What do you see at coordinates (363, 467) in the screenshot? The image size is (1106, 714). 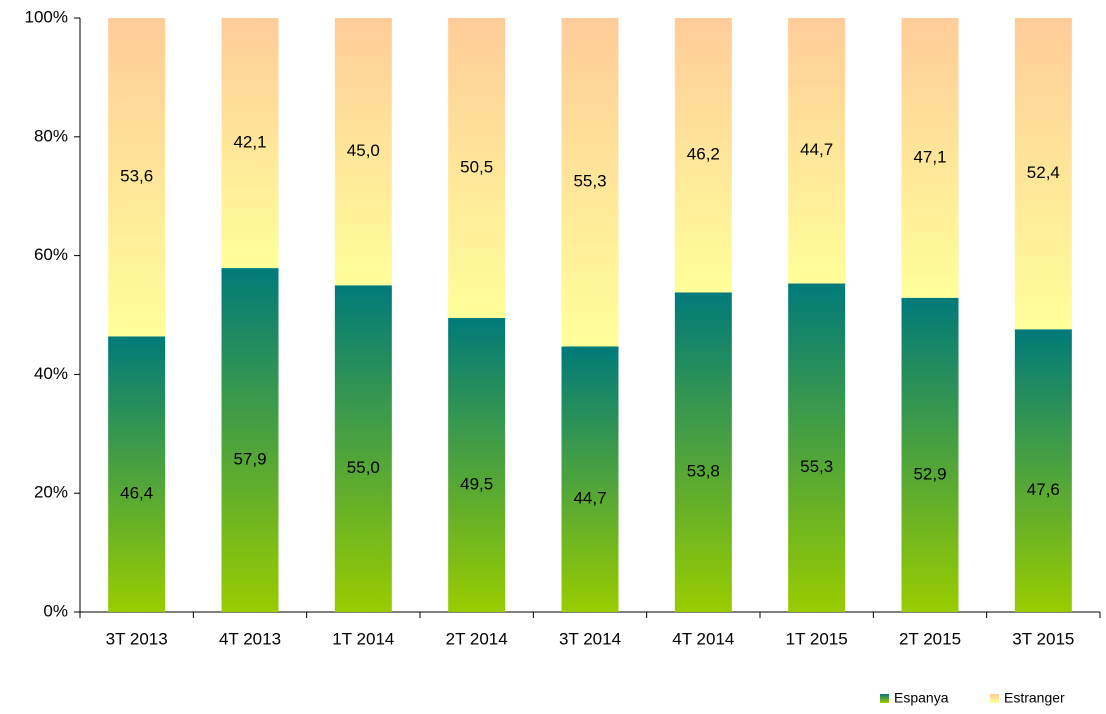 I see `data-label: 55,0` at bounding box center [363, 467].